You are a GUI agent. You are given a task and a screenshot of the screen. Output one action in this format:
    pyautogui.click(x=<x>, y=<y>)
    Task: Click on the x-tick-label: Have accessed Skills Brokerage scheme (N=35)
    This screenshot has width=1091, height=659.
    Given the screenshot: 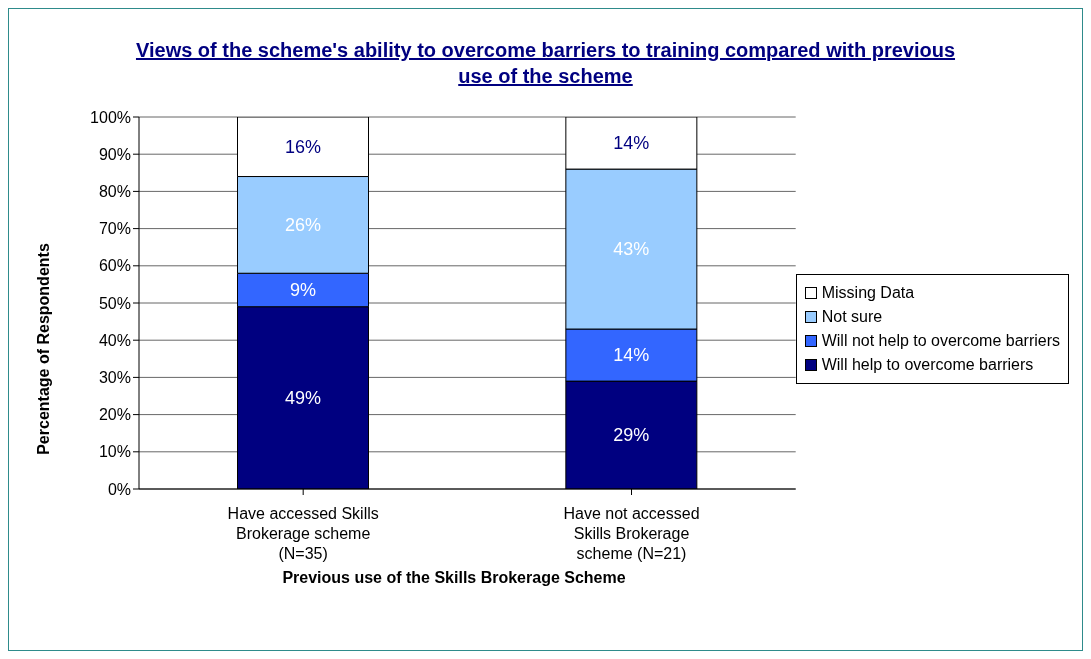 What is the action you would take?
    pyautogui.click(x=303, y=533)
    